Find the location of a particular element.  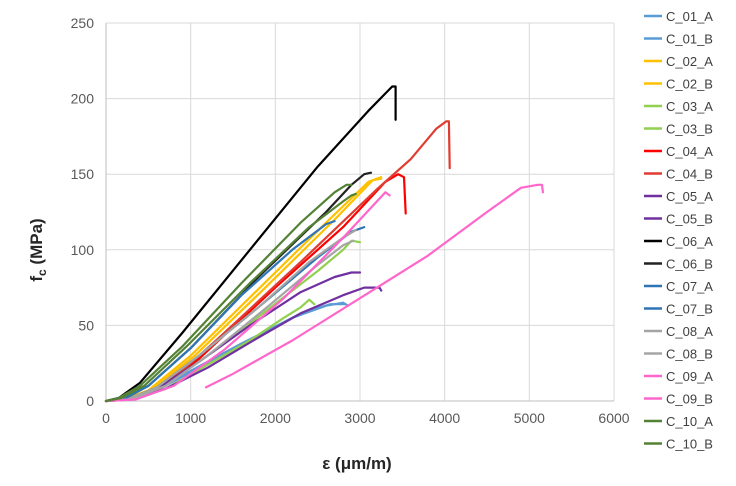

x-axis-title: ε (μm/m) is located at coordinates (356, 463).